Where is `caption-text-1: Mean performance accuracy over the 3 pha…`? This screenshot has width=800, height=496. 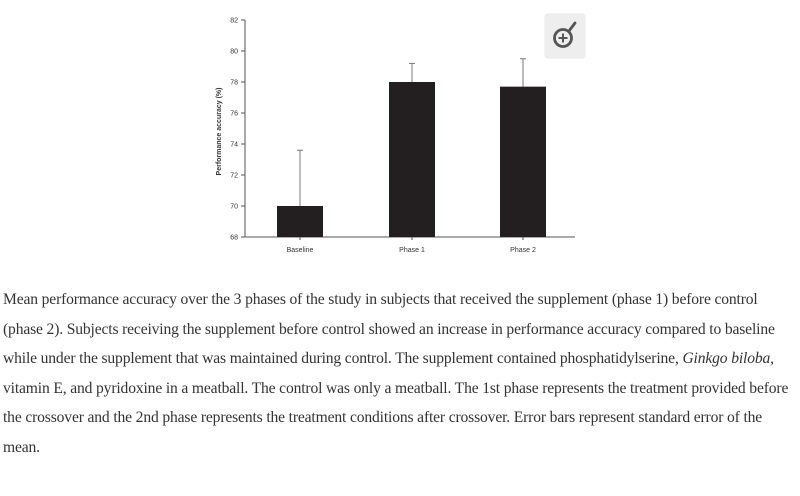 caption-text-1: Mean performance accuracy over the 3 pha… is located at coordinates (389, 329).